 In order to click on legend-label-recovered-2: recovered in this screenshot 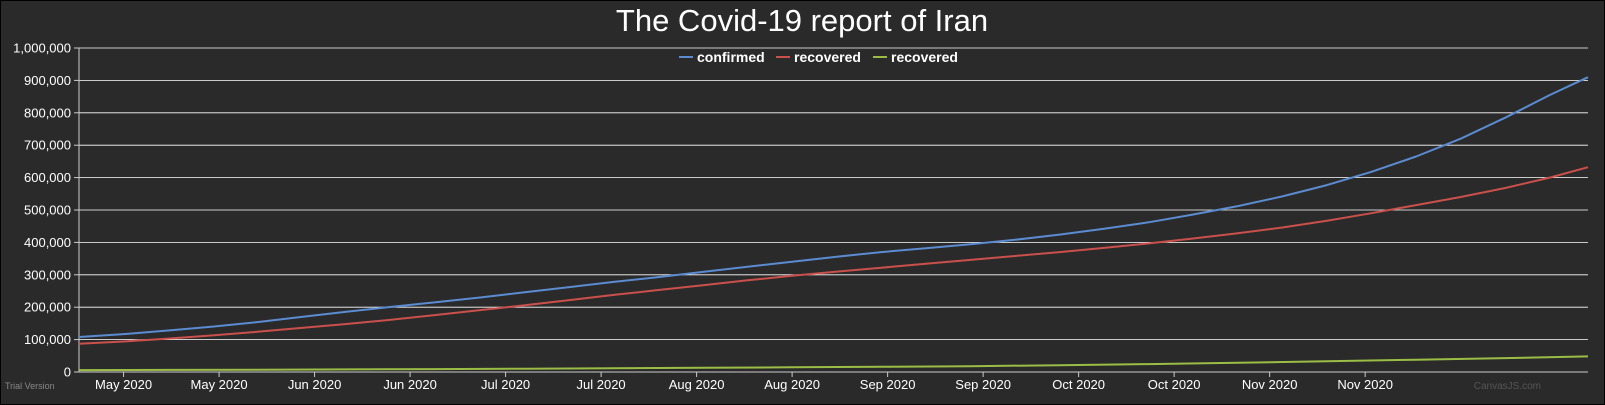, I will do `click(924, 57)`.